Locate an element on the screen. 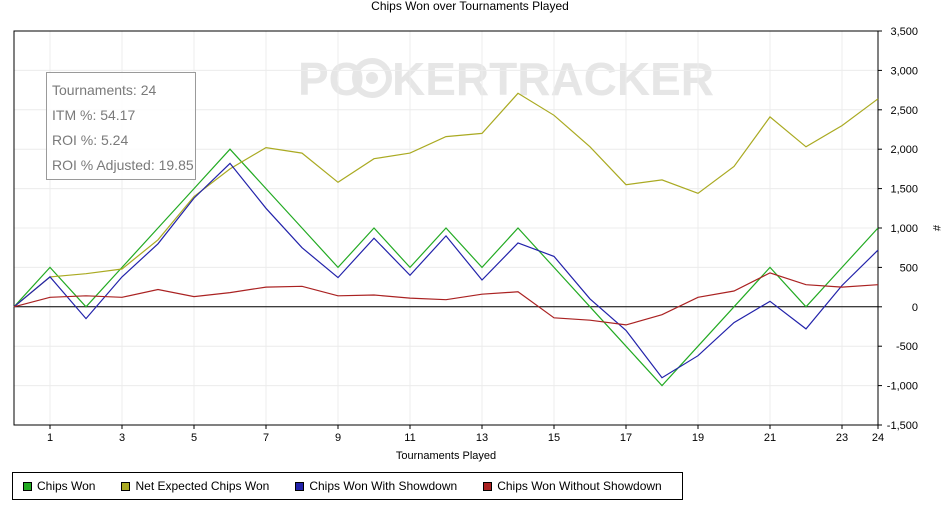  legend-label: Chips Won Without Showdown is located at coordinates (579, 486).